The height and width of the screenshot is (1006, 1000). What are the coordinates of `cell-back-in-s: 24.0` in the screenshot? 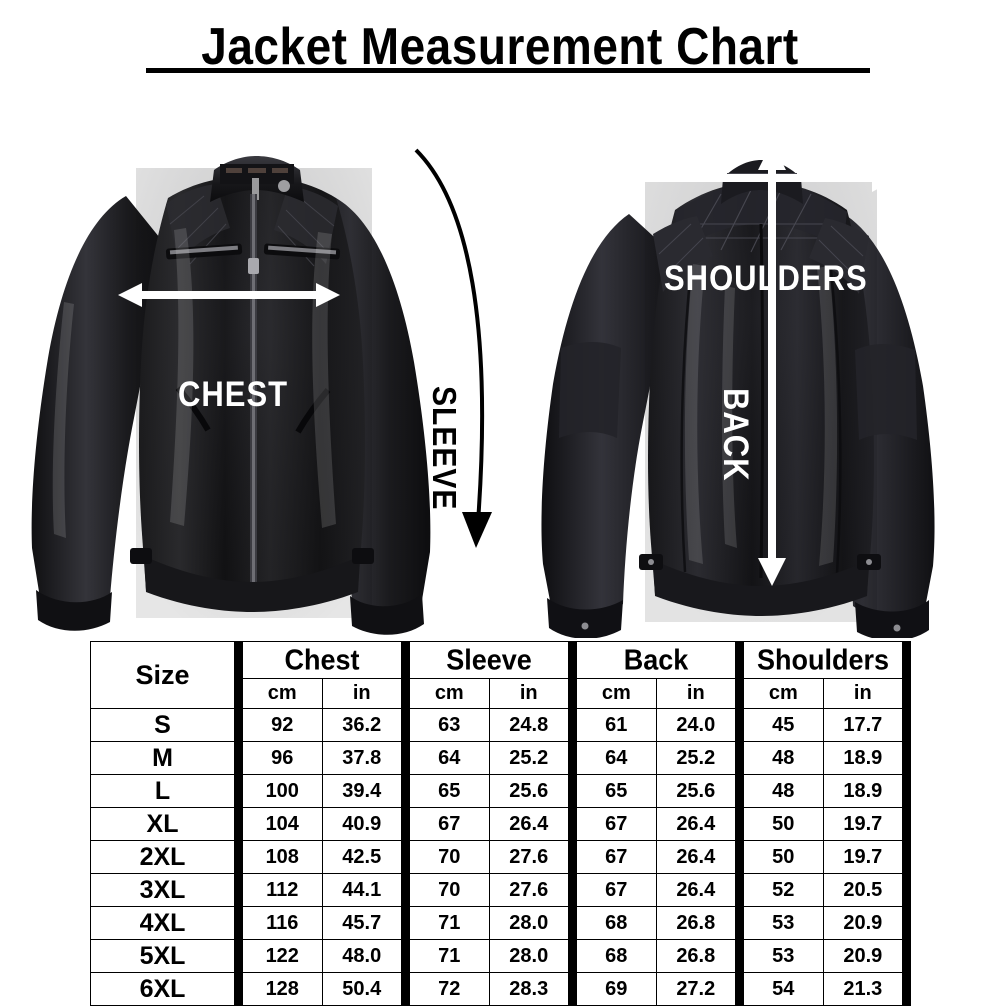 It's located at (698, 725).